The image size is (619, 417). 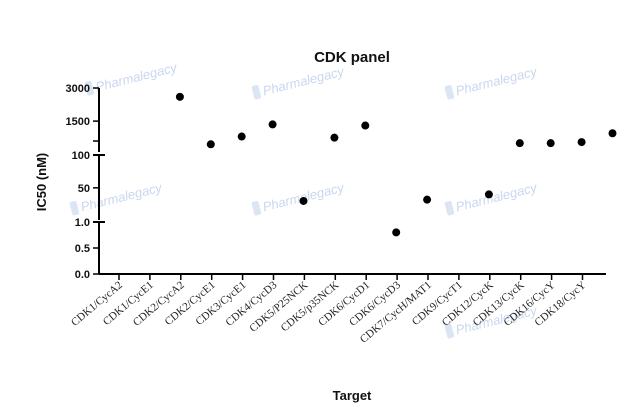 I want to click on y-tick-label: 0.0, so click(x=82, y=275).